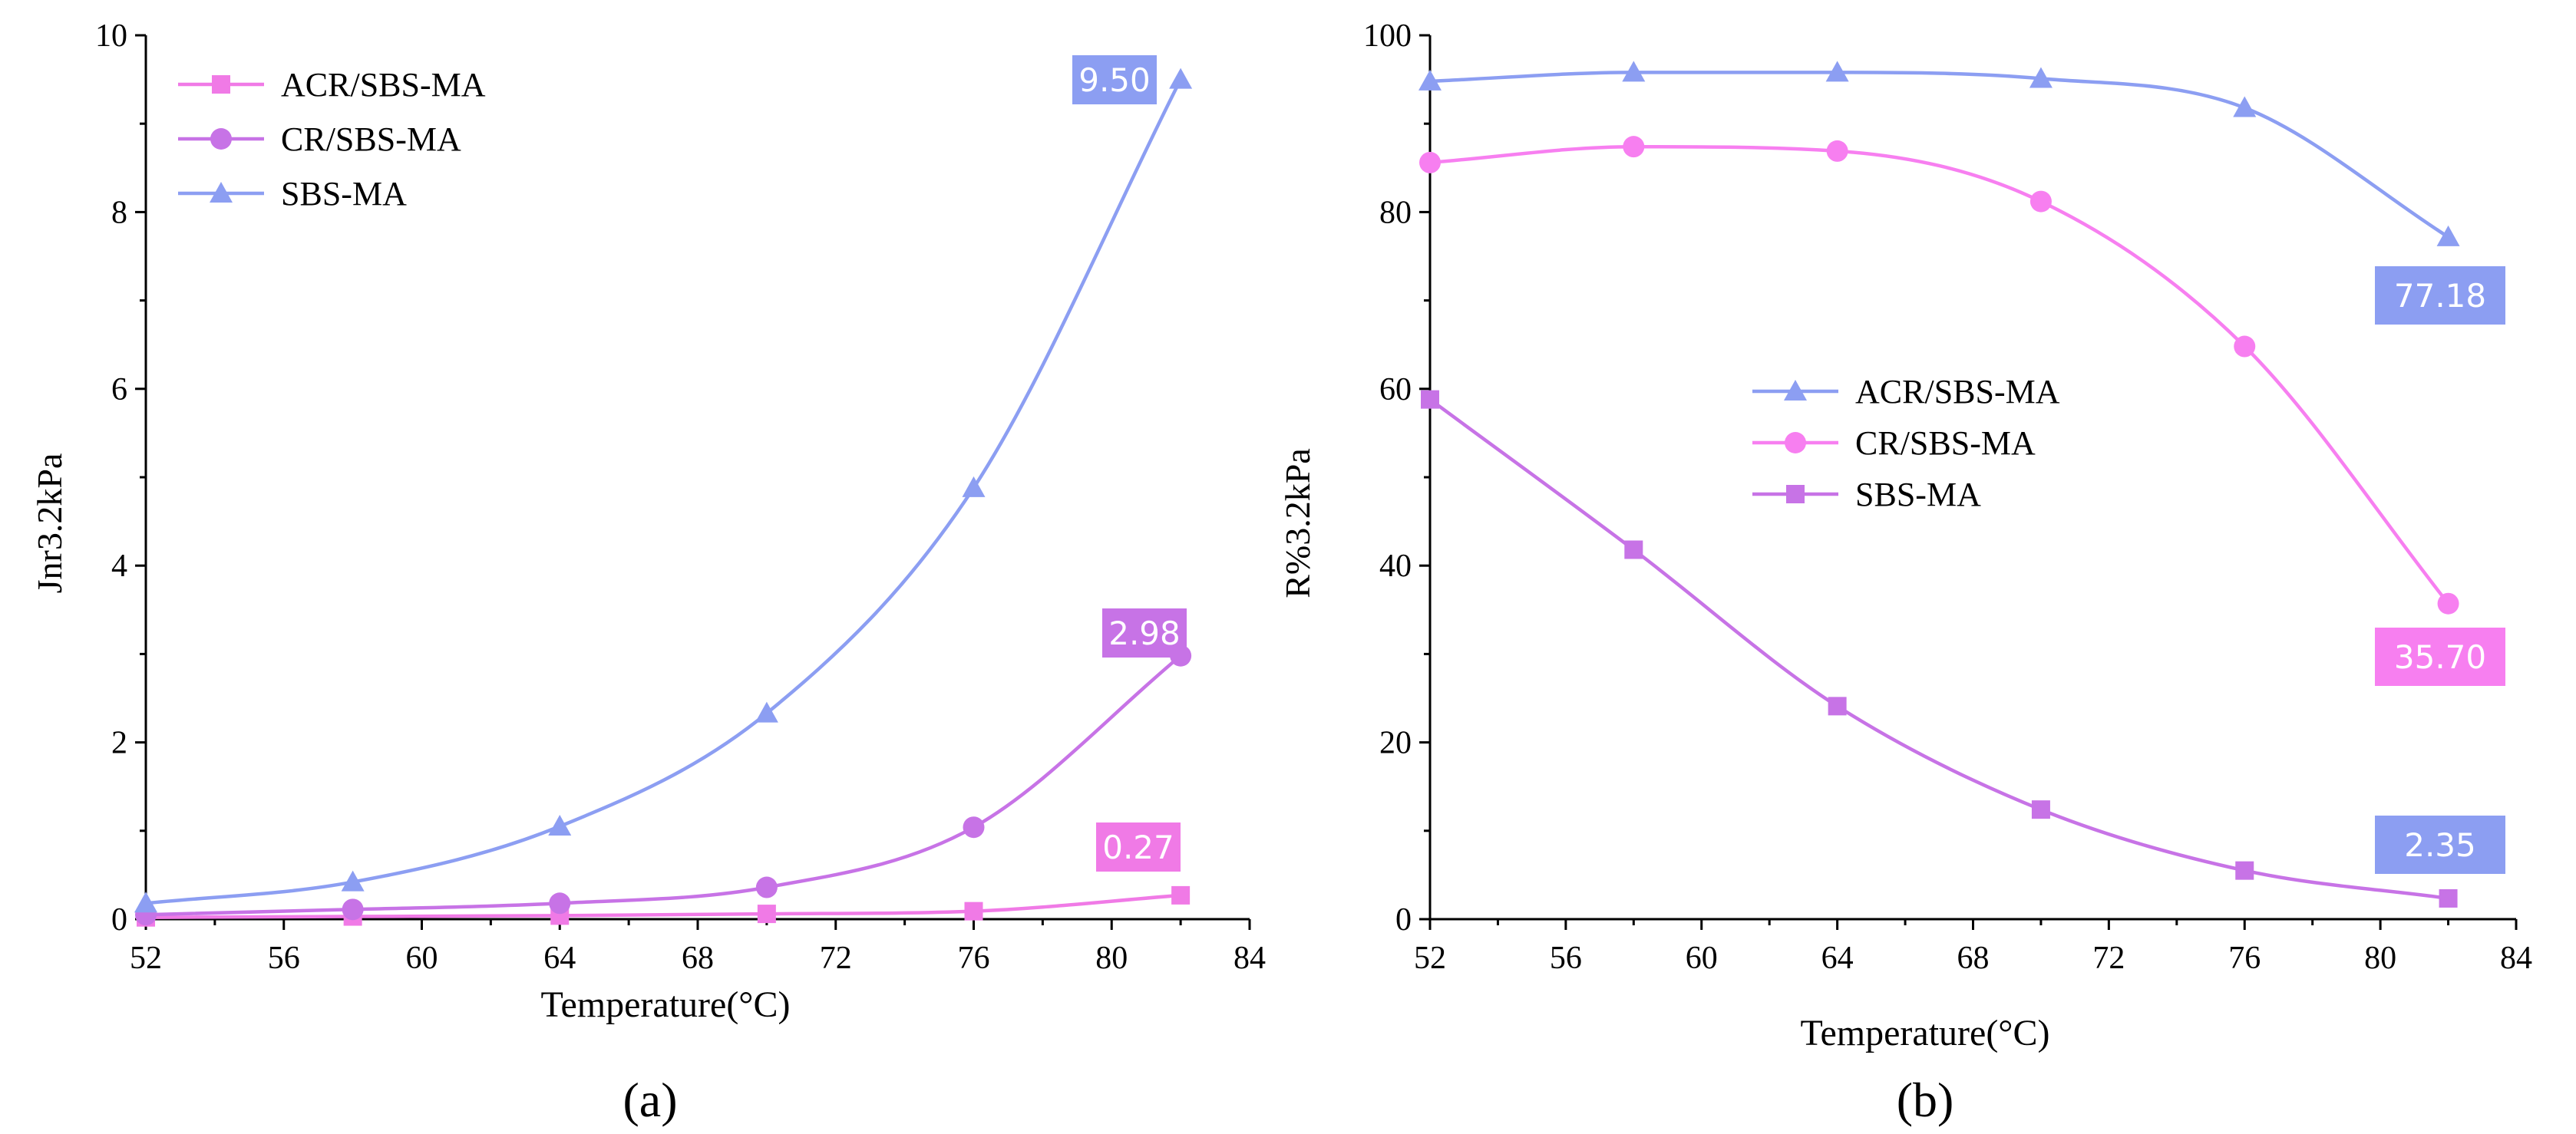 This screenshot has width=2576, height=1134. Describe the element at coordinates (119, 213) in the screenshot. I see `y-tick-label-a: 8` at that location.